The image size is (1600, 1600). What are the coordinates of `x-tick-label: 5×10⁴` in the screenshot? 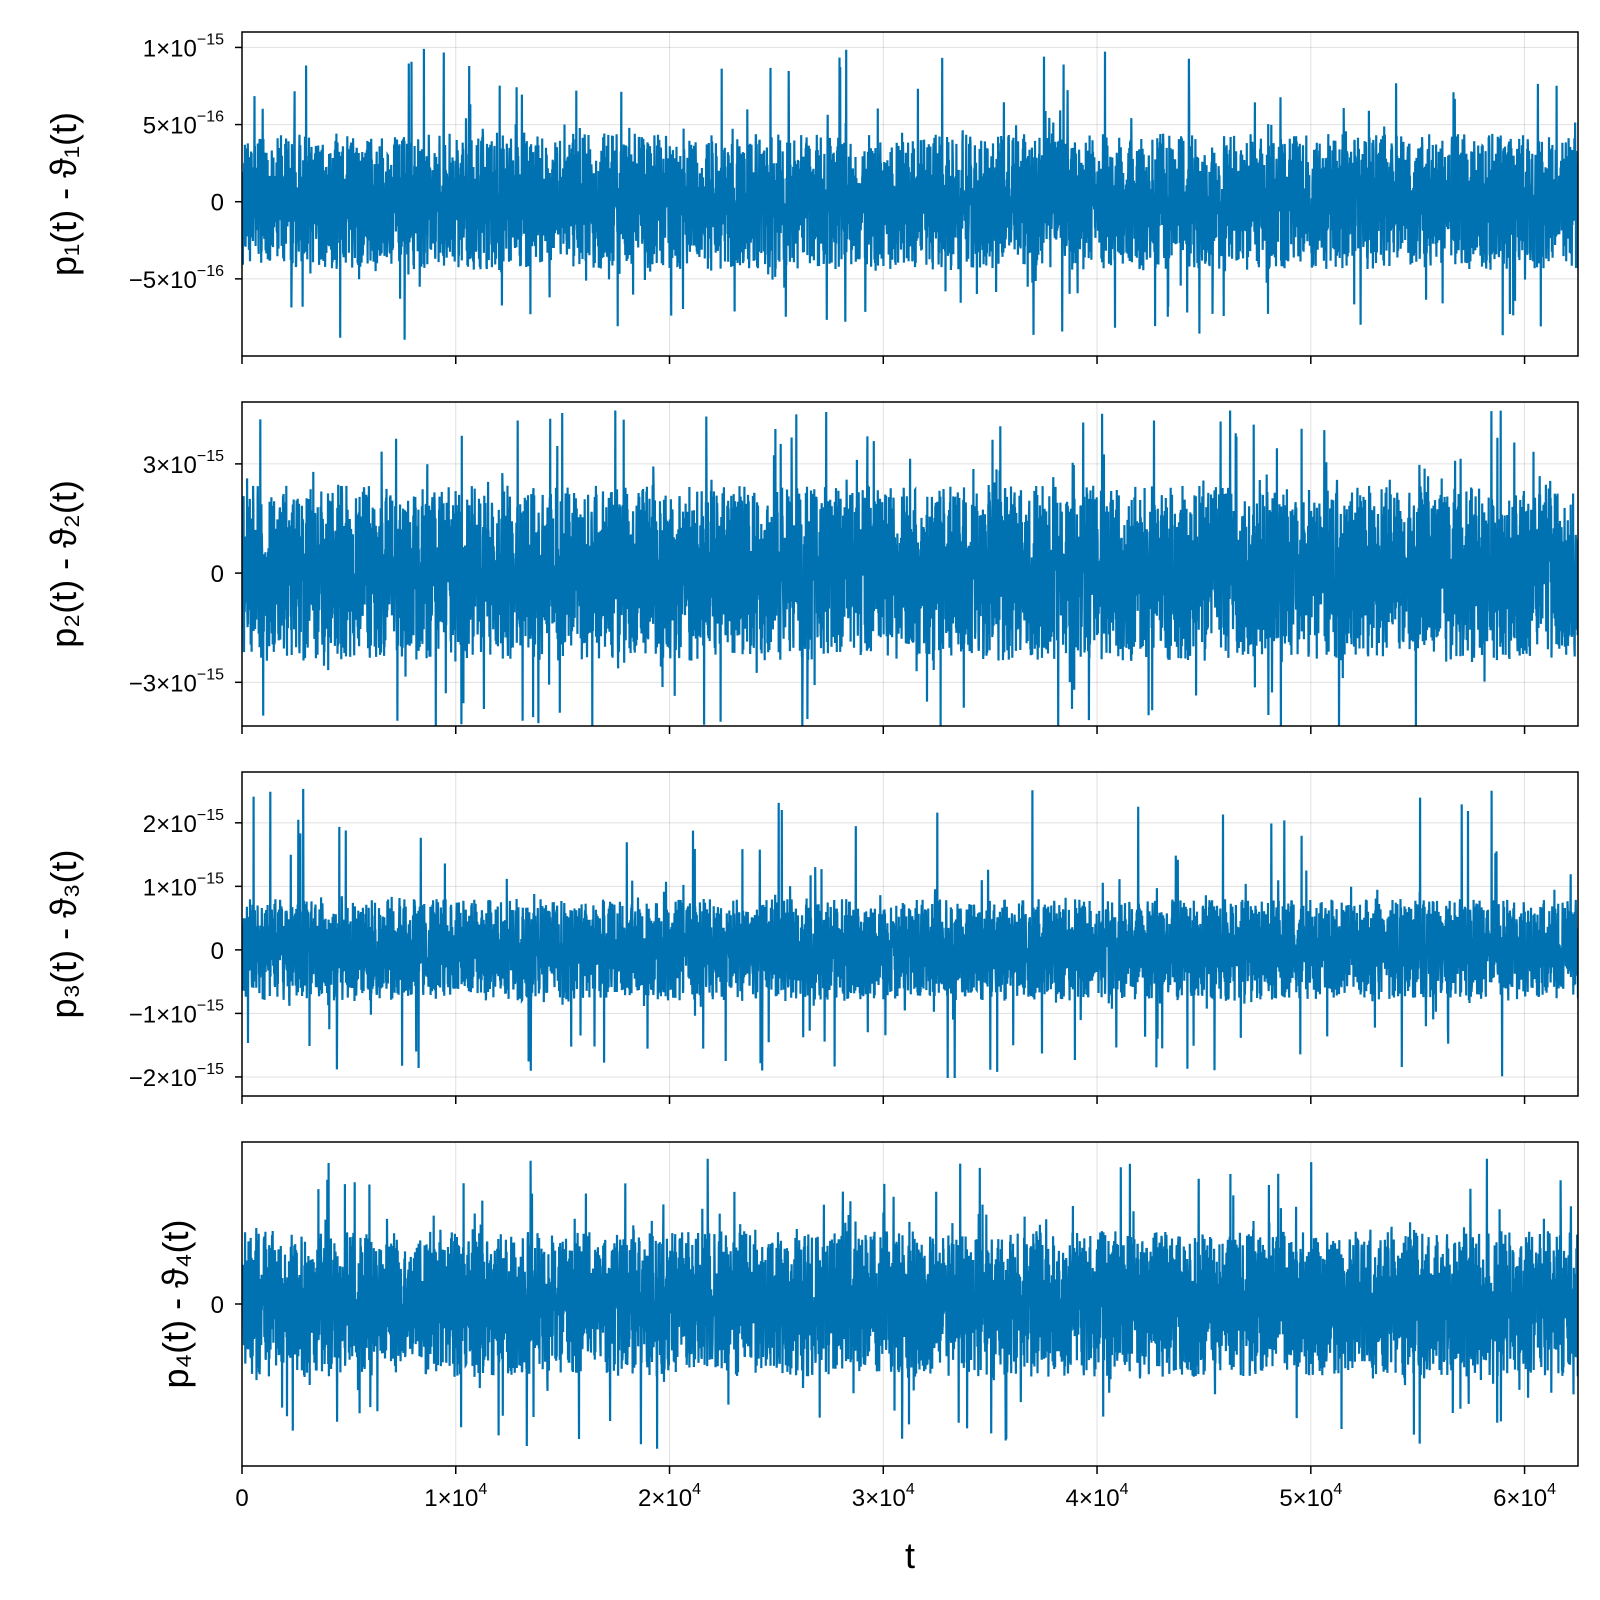 It's located at (1310, 1496).